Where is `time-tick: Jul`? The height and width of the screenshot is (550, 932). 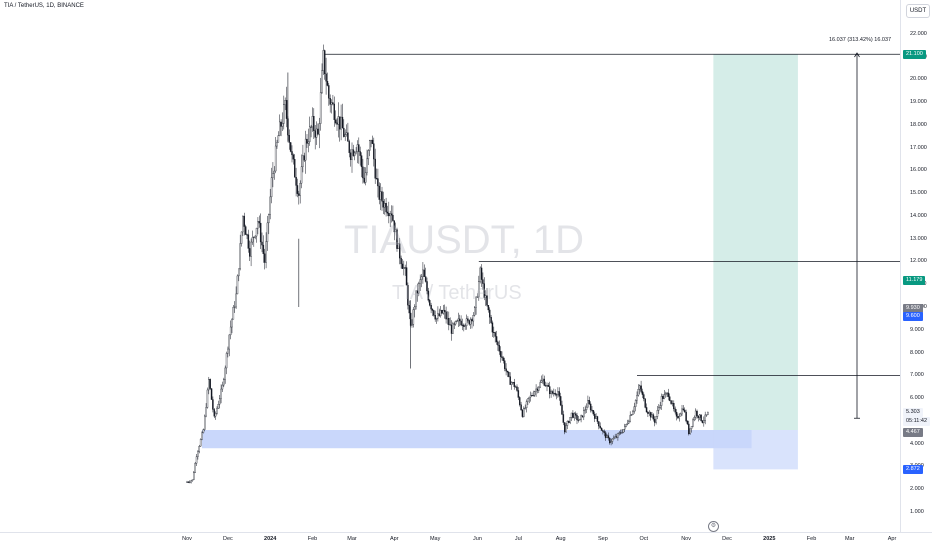
time-tick: Jul is located at coordinates (518, 539).